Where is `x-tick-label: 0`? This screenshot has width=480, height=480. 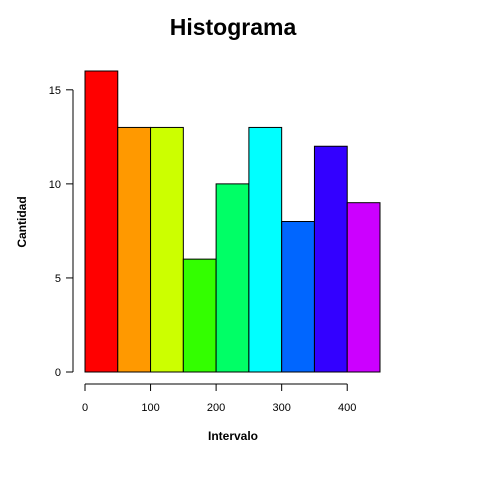
x-tick-label: 0 is located at coordinates (85, 408).